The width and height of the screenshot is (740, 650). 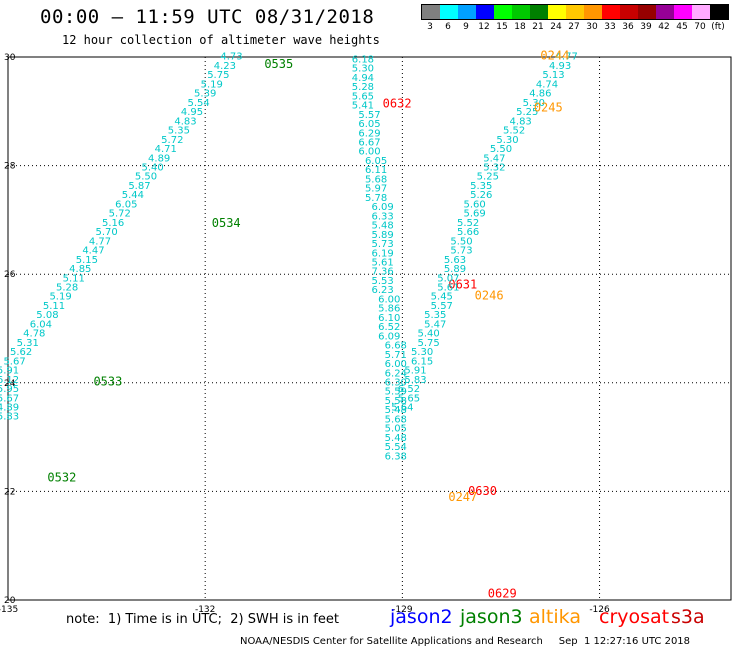 I want to click on wave-height-value: 4.71, so click(x=166, y=149).